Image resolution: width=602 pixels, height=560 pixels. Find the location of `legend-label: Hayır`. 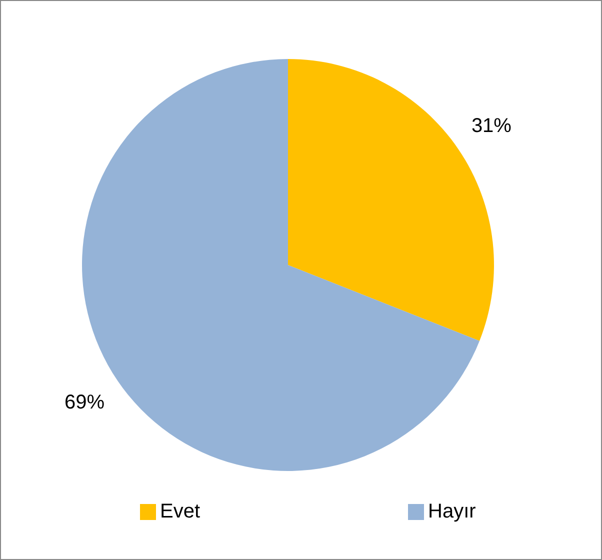

legend-label: Hayır is located at coordinates (452, 511).